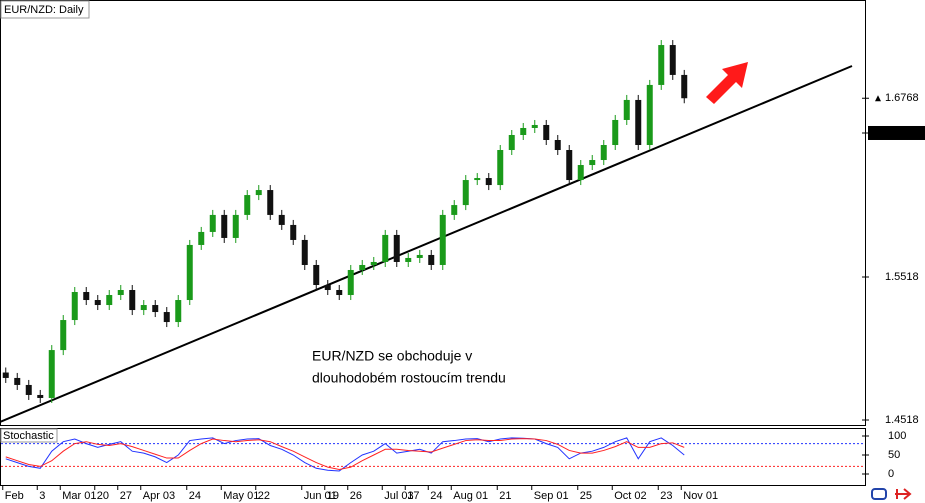  What do you see at coordinates (902, 98) in the screenshot?
I see `last-price-label: 1.6768` at bounding box center [902, 98].